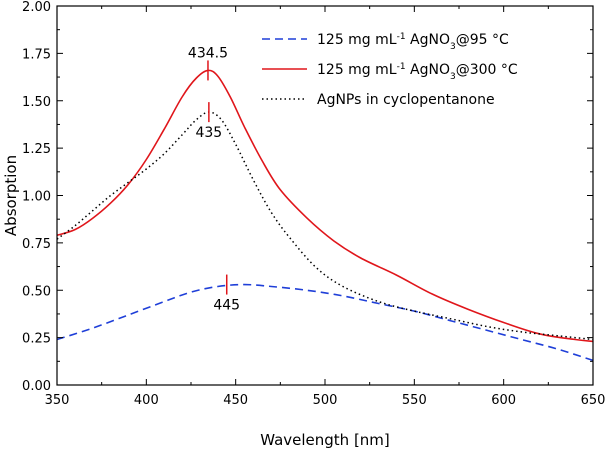  Describe the element at coordinates (11, 195) in the screenshot. I see `y-axis-title: Absorption` at that location.